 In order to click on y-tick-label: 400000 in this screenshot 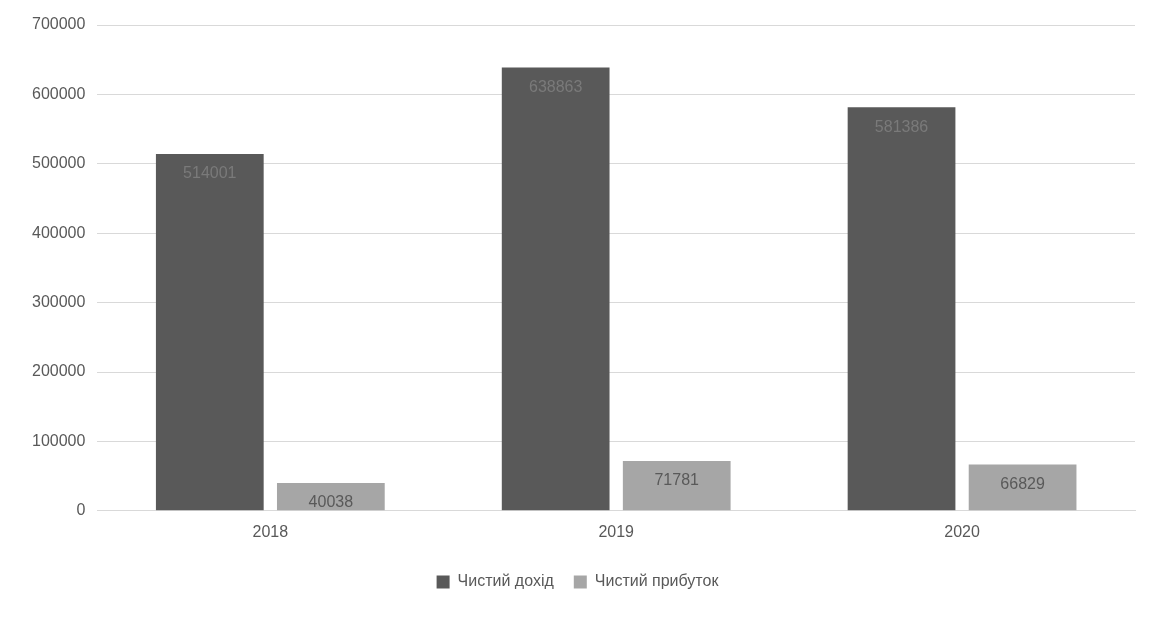, I will do `click(59, 232)`.